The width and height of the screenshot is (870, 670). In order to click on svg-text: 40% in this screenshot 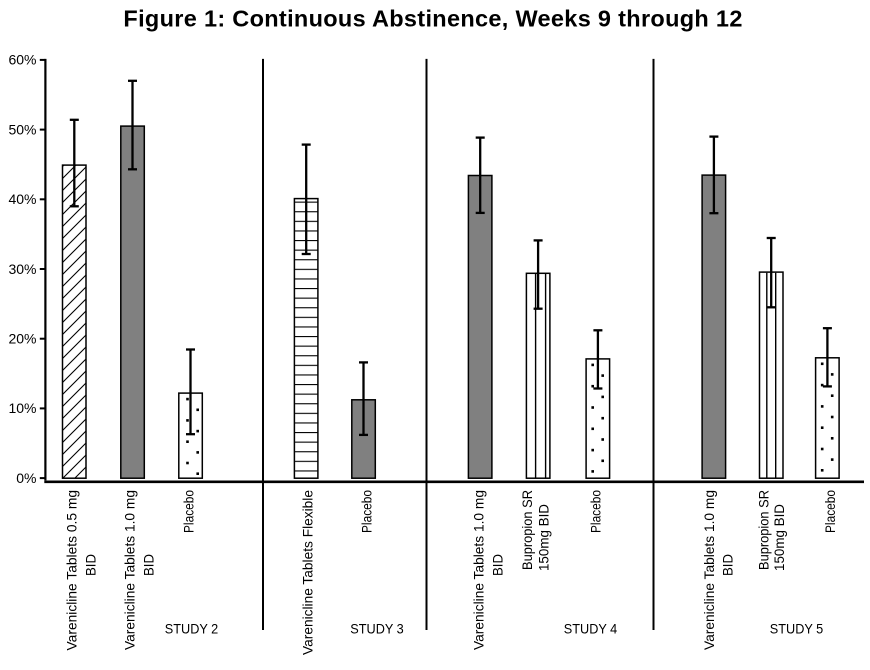, I will do `click(22, 199)`.